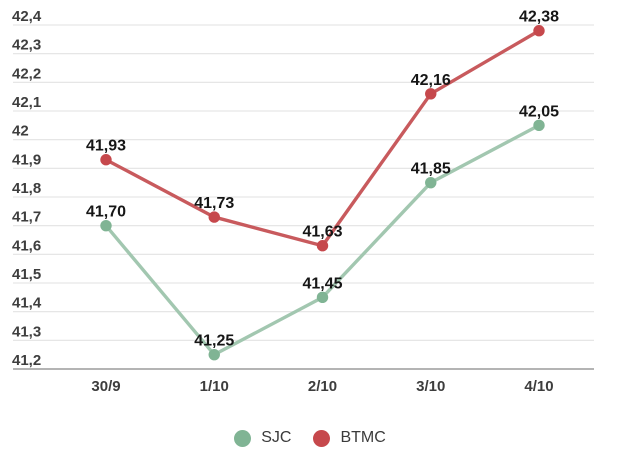  What do you see at coordinates (26, 360) in the screenshot?
I see `y-axis-tick-label: 41,2` at bounding box center [26, 360].